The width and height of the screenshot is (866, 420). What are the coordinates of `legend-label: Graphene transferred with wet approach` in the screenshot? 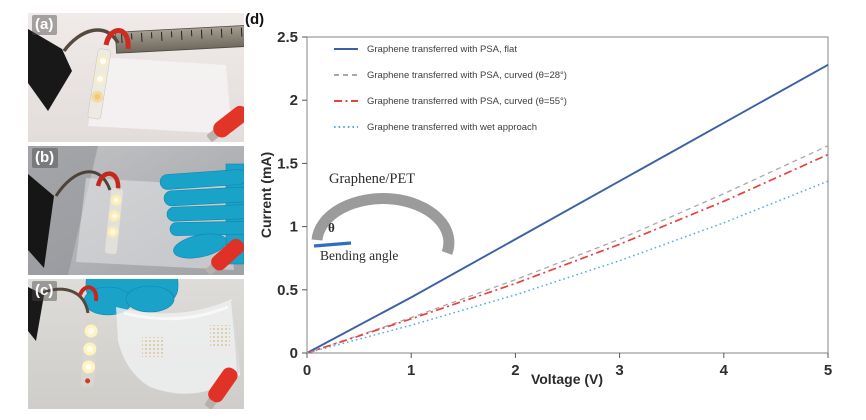 It's located at (452, 127).